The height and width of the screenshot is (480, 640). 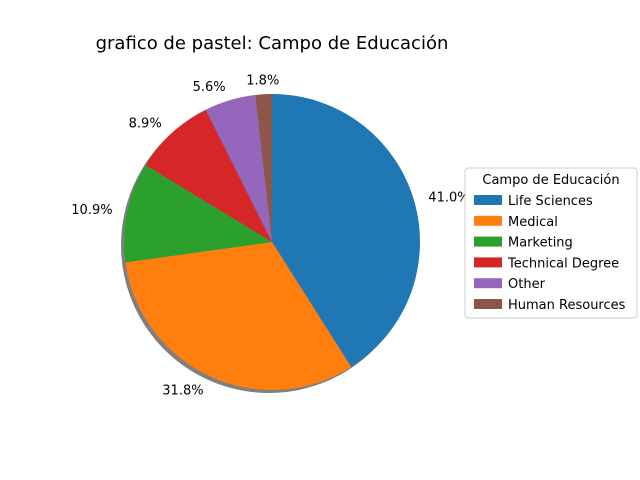 What do you see at coordinates (533, 222) in the screenshot?
I see `legend-label-medical: Medical` at bounding box center [533, 222].